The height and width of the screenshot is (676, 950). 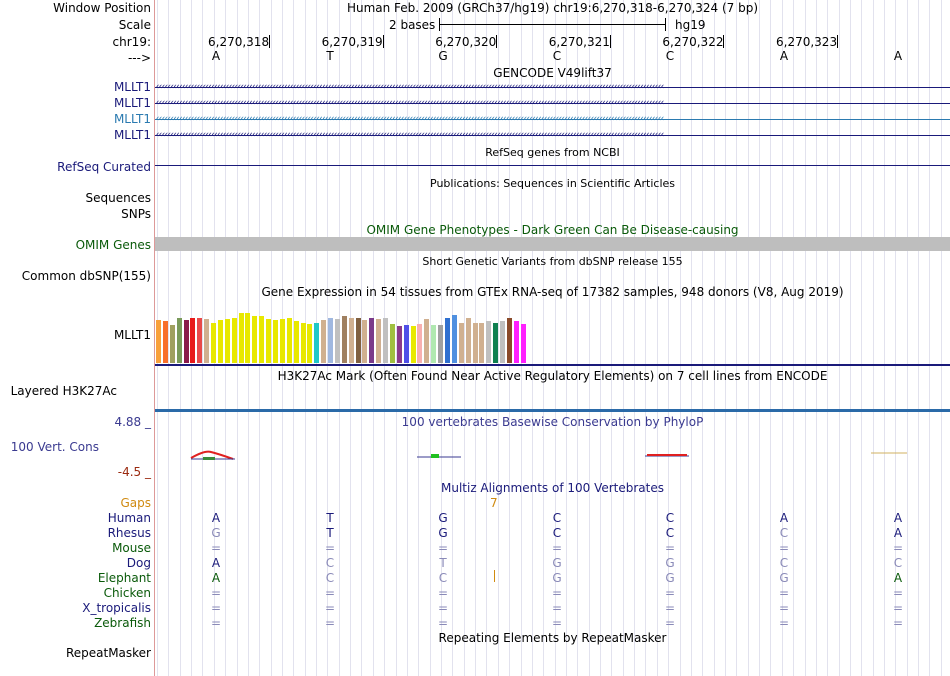 I want to click on h3k27ac-signal, so click(x=552, y=410).